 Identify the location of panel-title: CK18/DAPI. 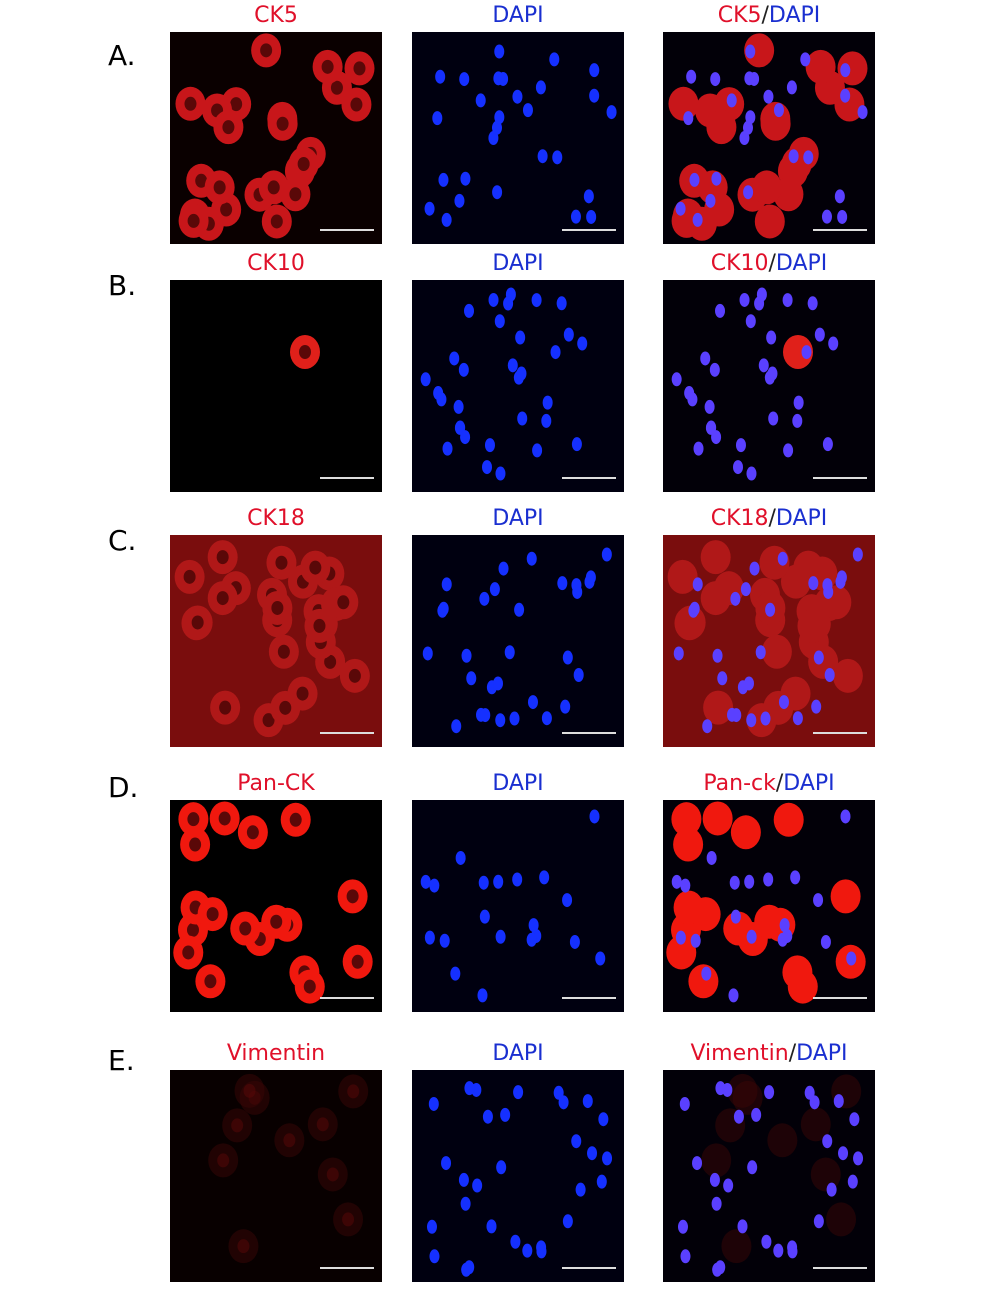
(769, 518).